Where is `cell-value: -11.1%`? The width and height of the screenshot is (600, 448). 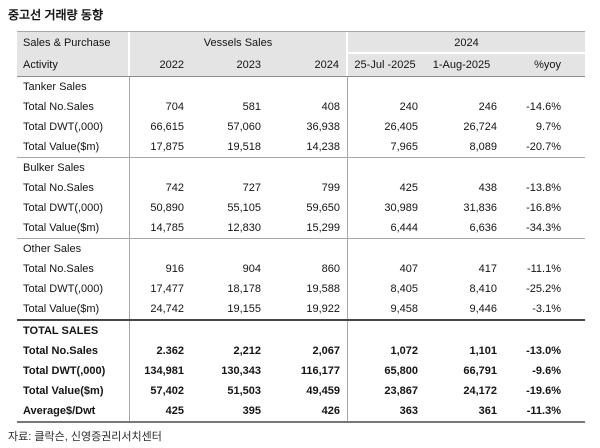
cell-value: -11.1% is located at coordinates (543, 269).